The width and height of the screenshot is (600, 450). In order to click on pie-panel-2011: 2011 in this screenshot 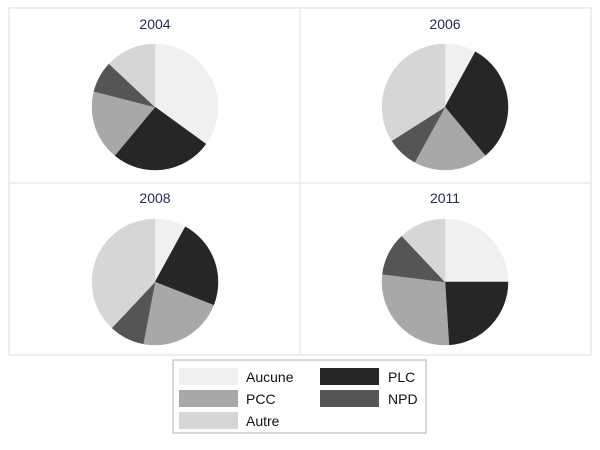, I will do `click(445, 268)`.